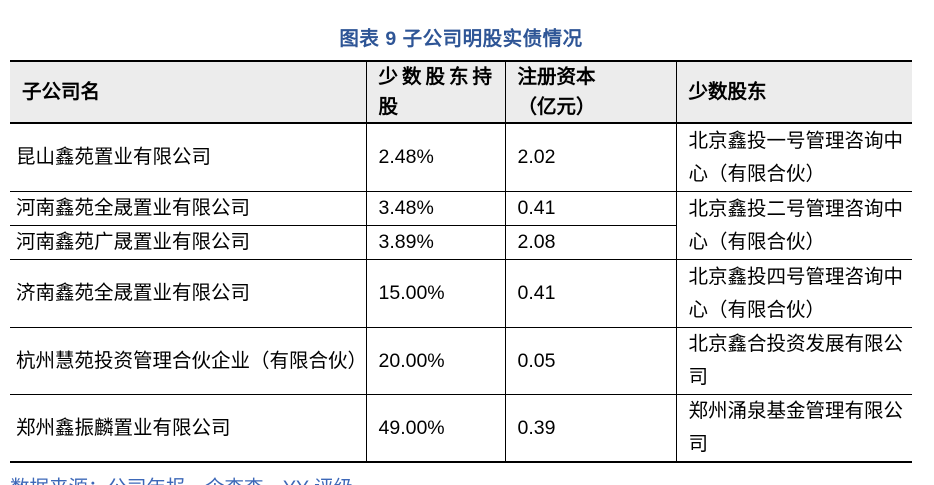 This screenshot has width=934, height=485. Describe the element at coordinates (435, 242) in the screenshot. I see `cell-minority-stake: 3.89%` at that location.